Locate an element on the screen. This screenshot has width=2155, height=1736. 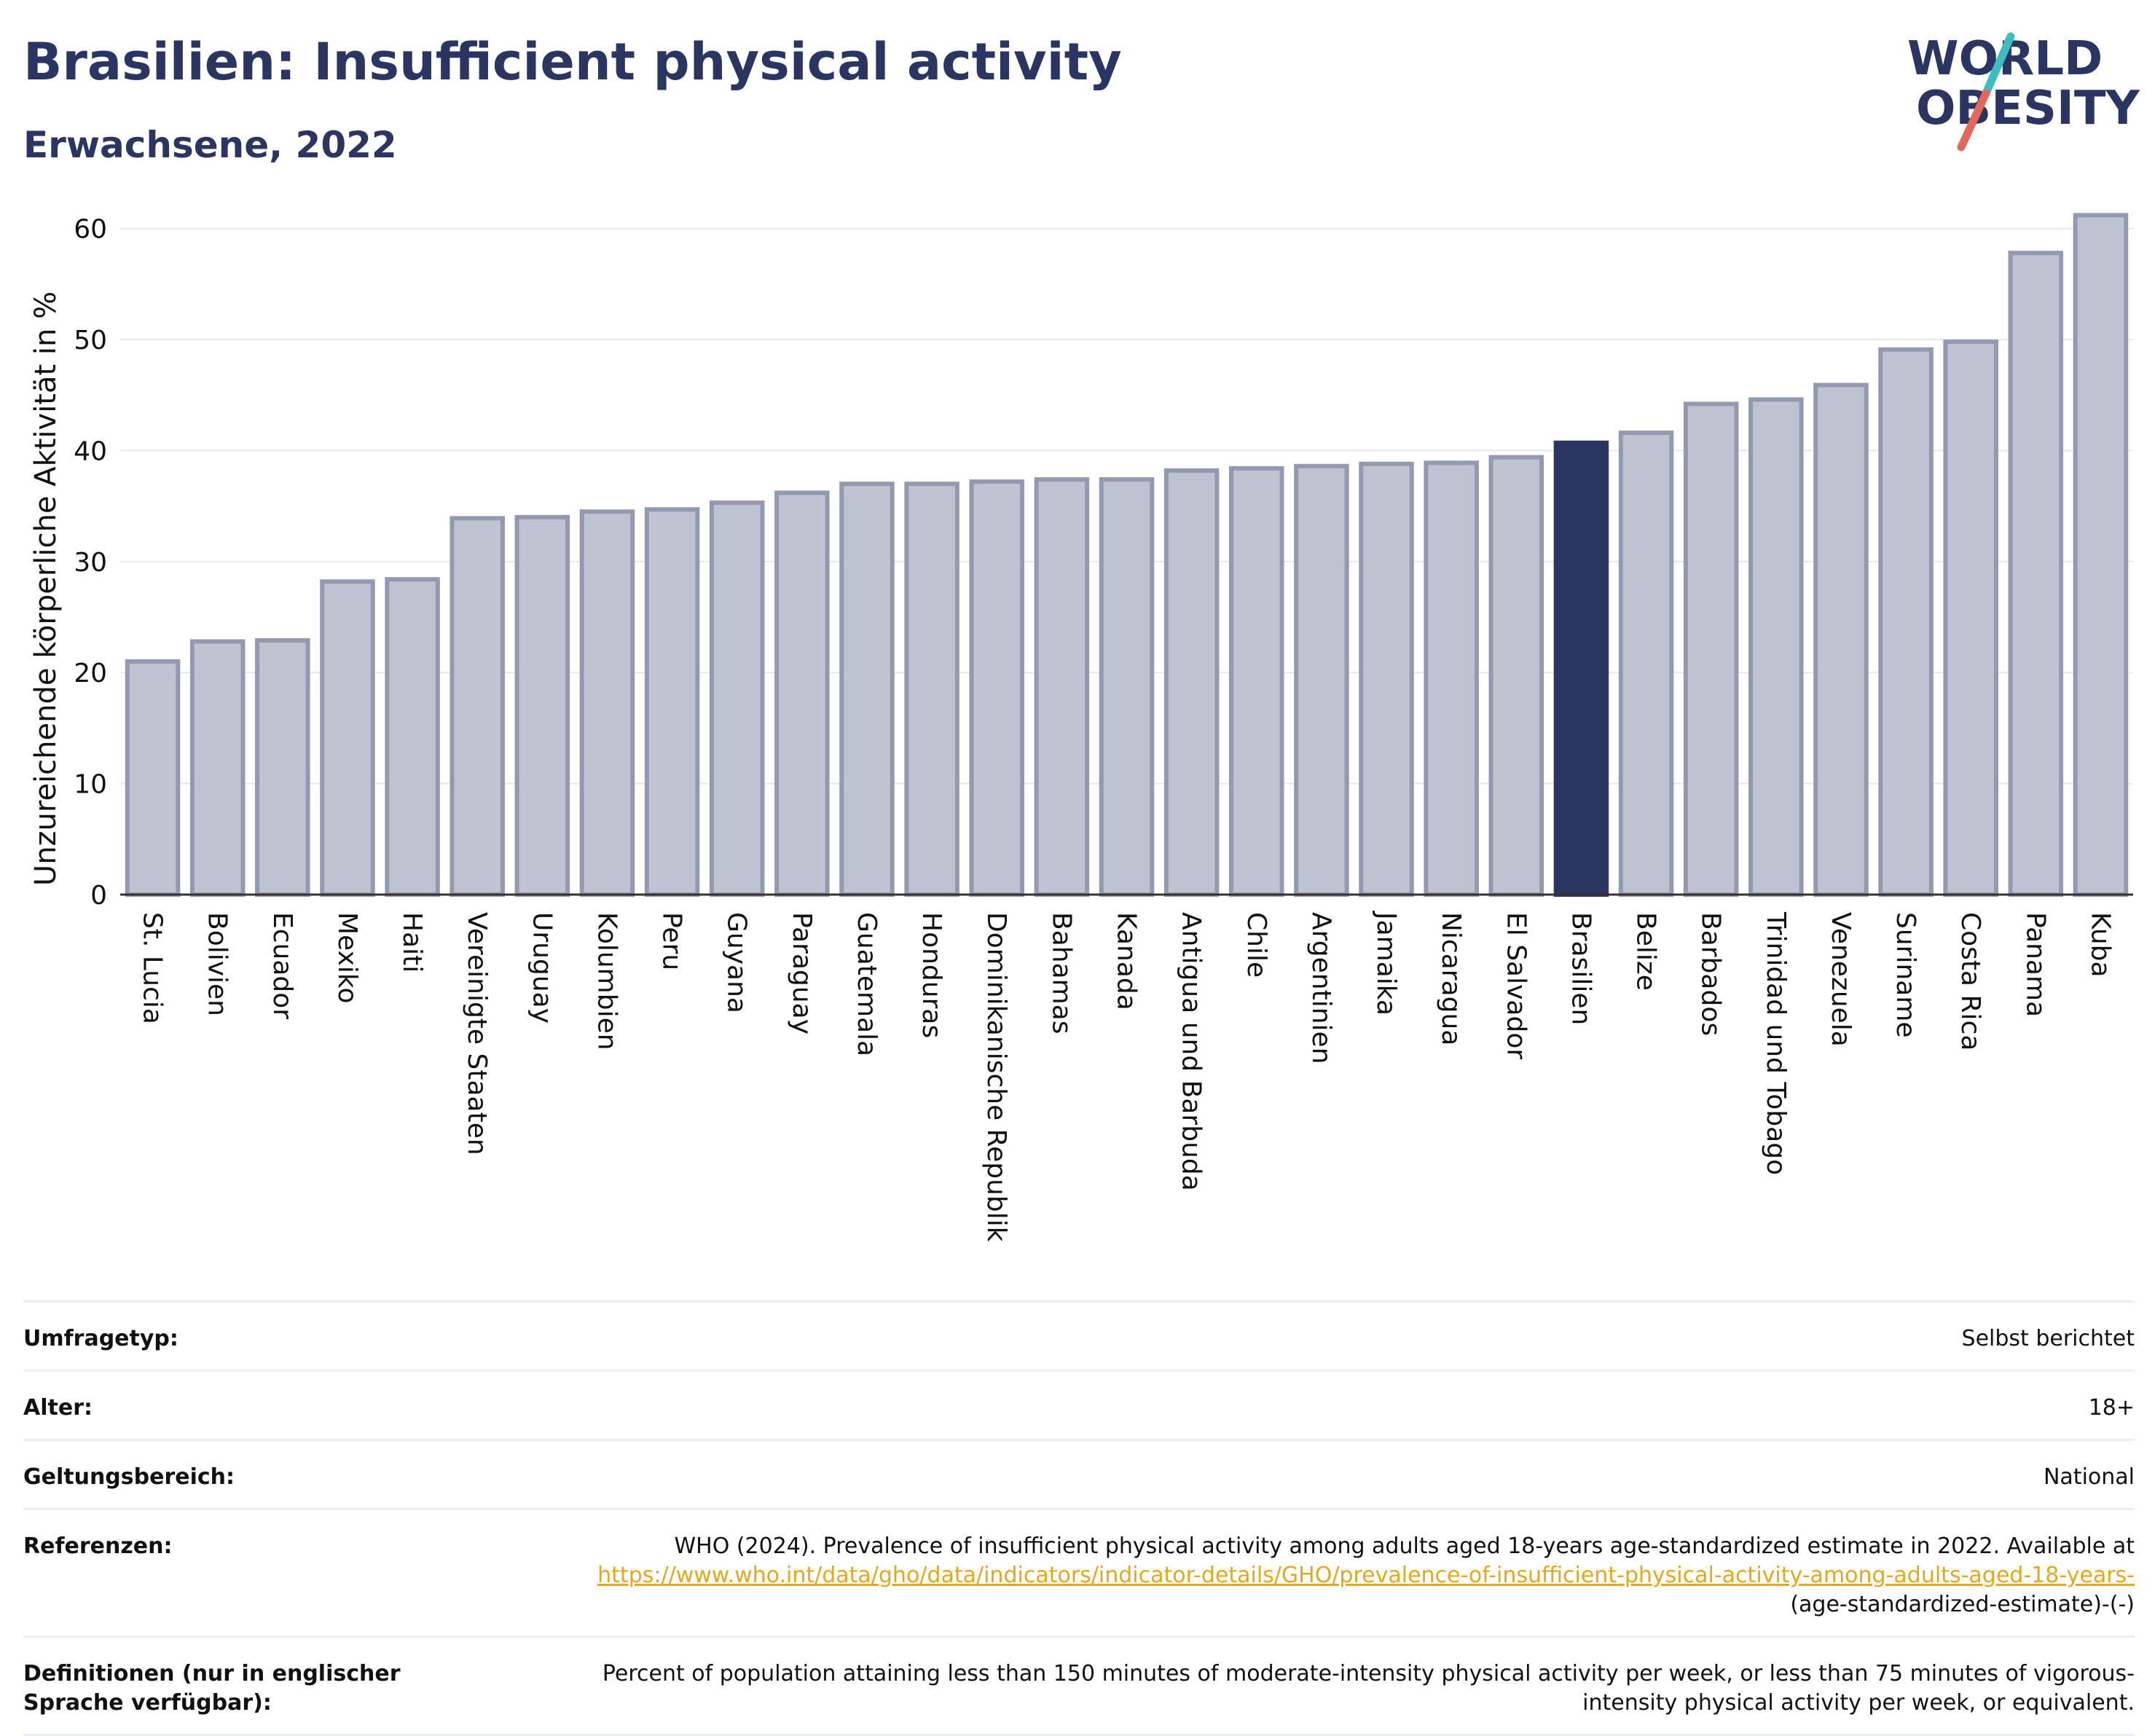
x-tick-label: Antigua und Barbuda is located at coordinates (1191, 1051).